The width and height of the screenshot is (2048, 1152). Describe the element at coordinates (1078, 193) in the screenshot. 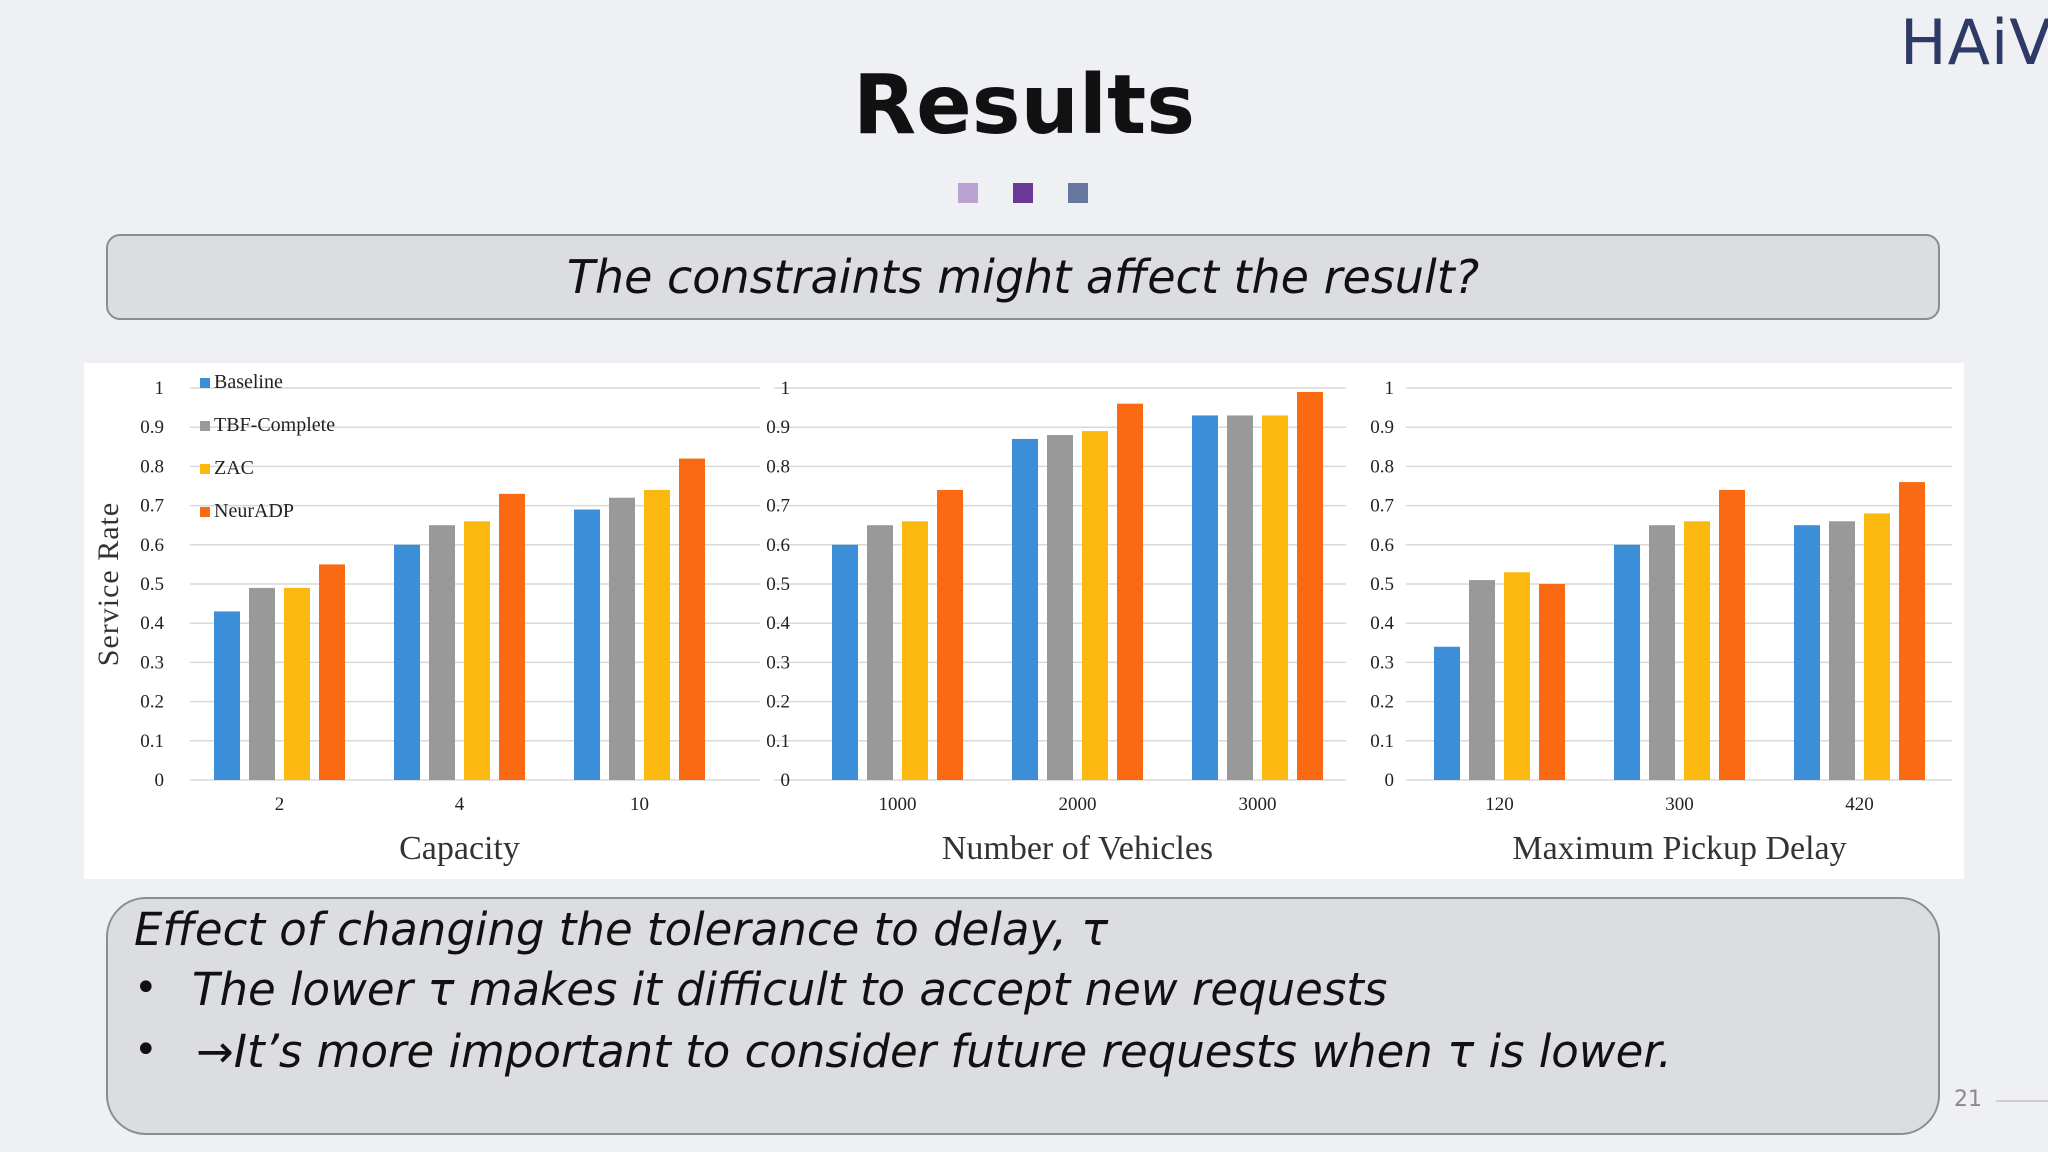

I see `dot-blue` at that location.